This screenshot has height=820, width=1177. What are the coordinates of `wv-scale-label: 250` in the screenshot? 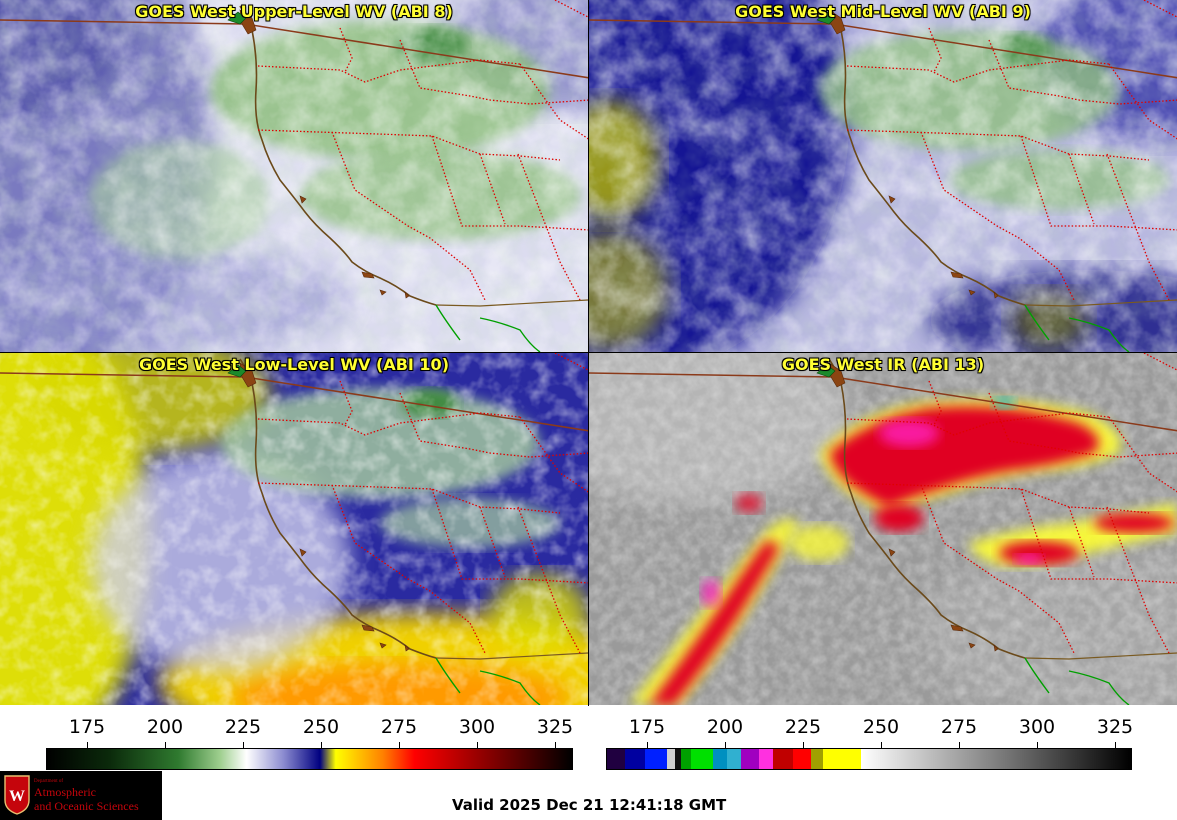 It's located at (321, 727).